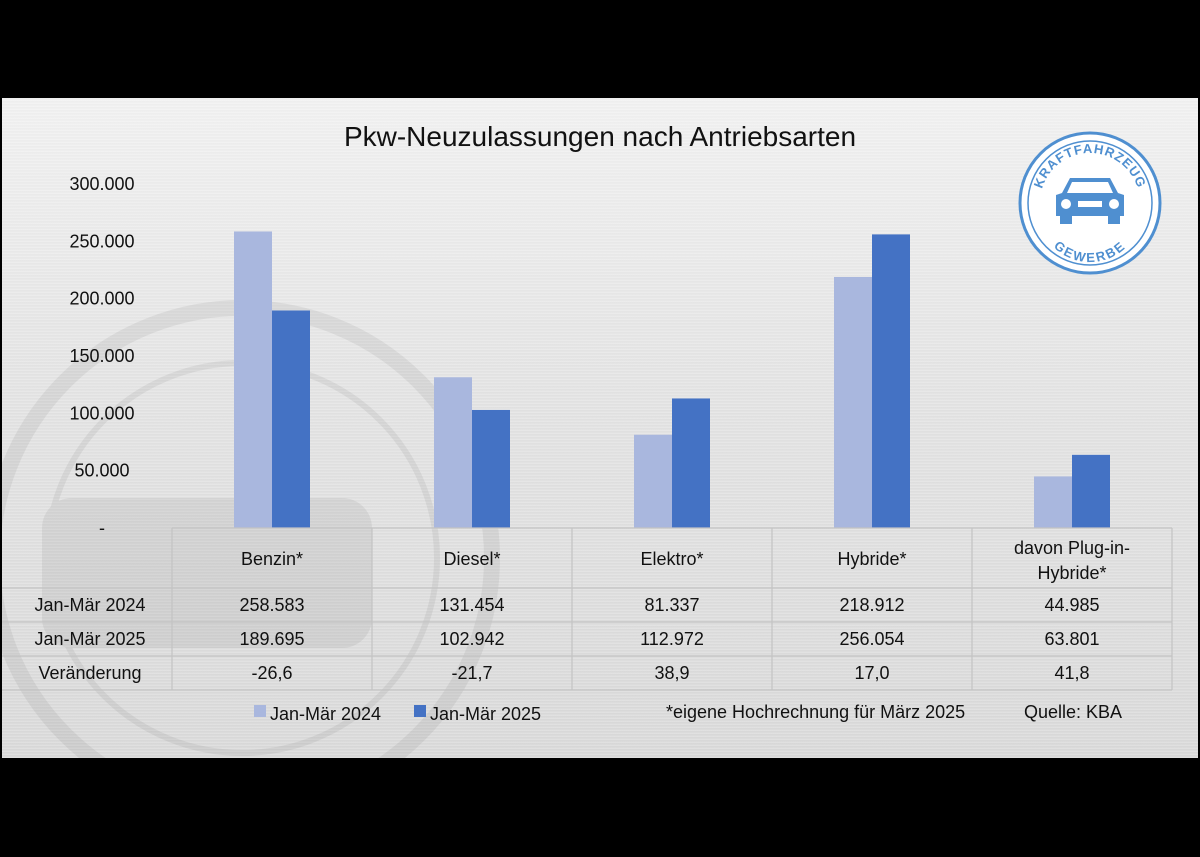 The image size is (1200, 857). I want to click on table-row-label: Jan-Mär 2025, so click(89, 639).